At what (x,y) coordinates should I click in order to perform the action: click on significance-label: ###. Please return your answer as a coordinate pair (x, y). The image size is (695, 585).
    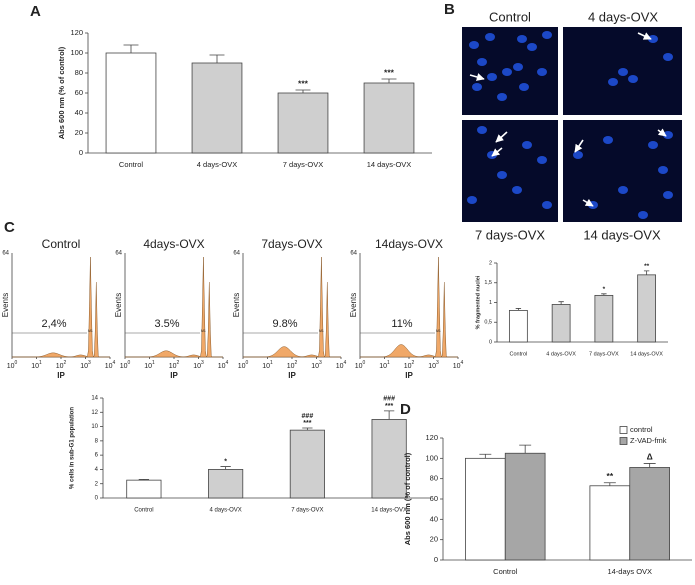
    Looking at the image, I should click on (389, 399).